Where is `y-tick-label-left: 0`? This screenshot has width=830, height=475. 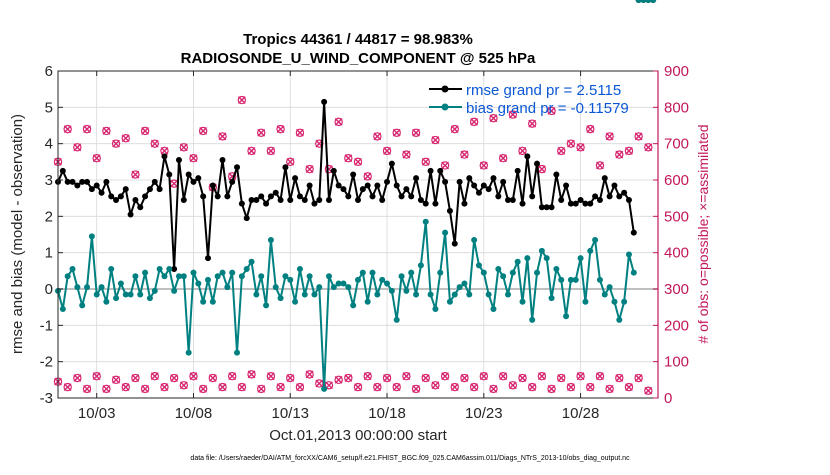
y-tick-label-left: 0 is located at coordinates (49, 289).